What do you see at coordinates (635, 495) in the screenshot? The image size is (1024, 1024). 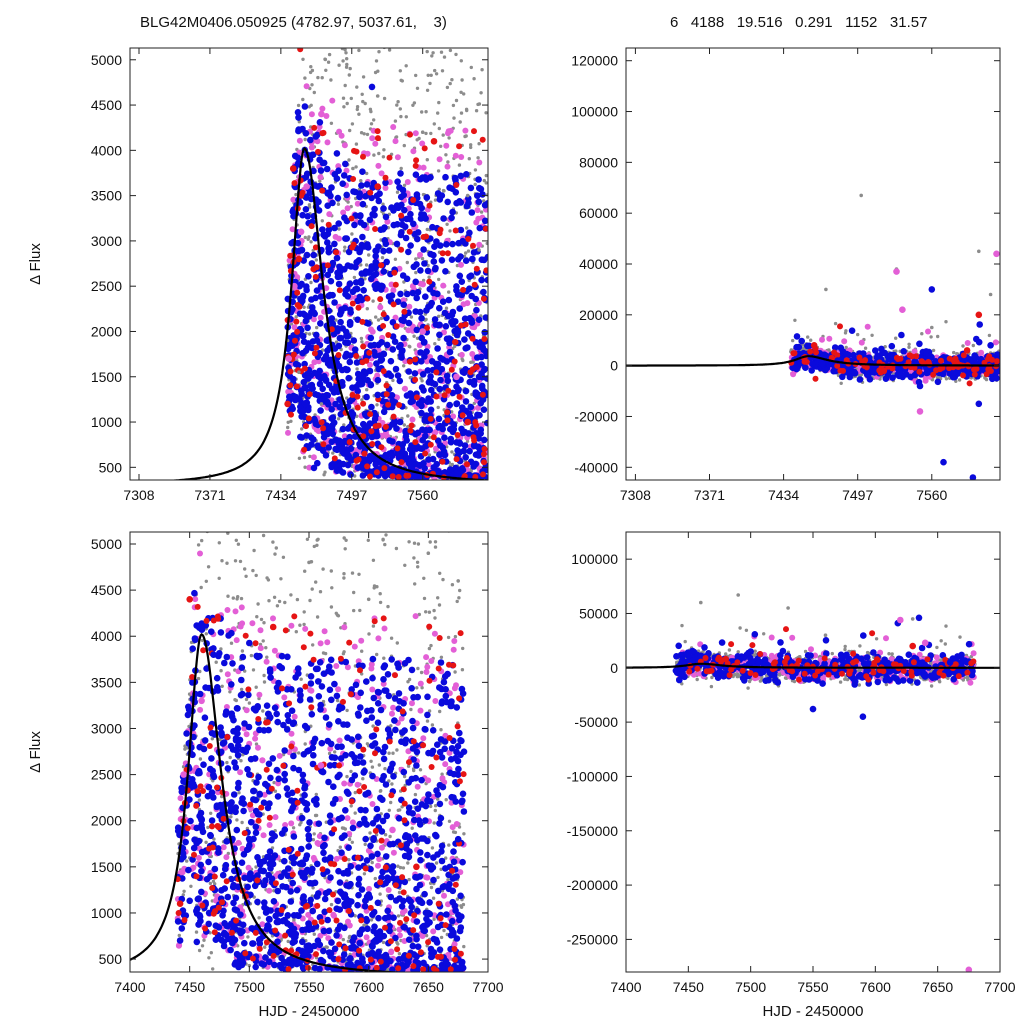 I see `x-tick-label: 7308` at bounding box center [635, 495].